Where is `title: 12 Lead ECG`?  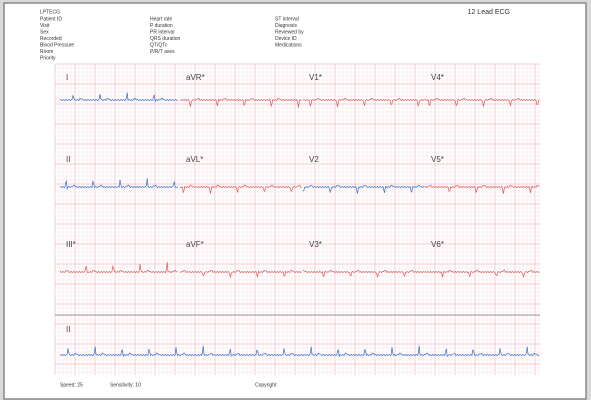 title: 12 Lead ECG is located at coordinates (489, 12).